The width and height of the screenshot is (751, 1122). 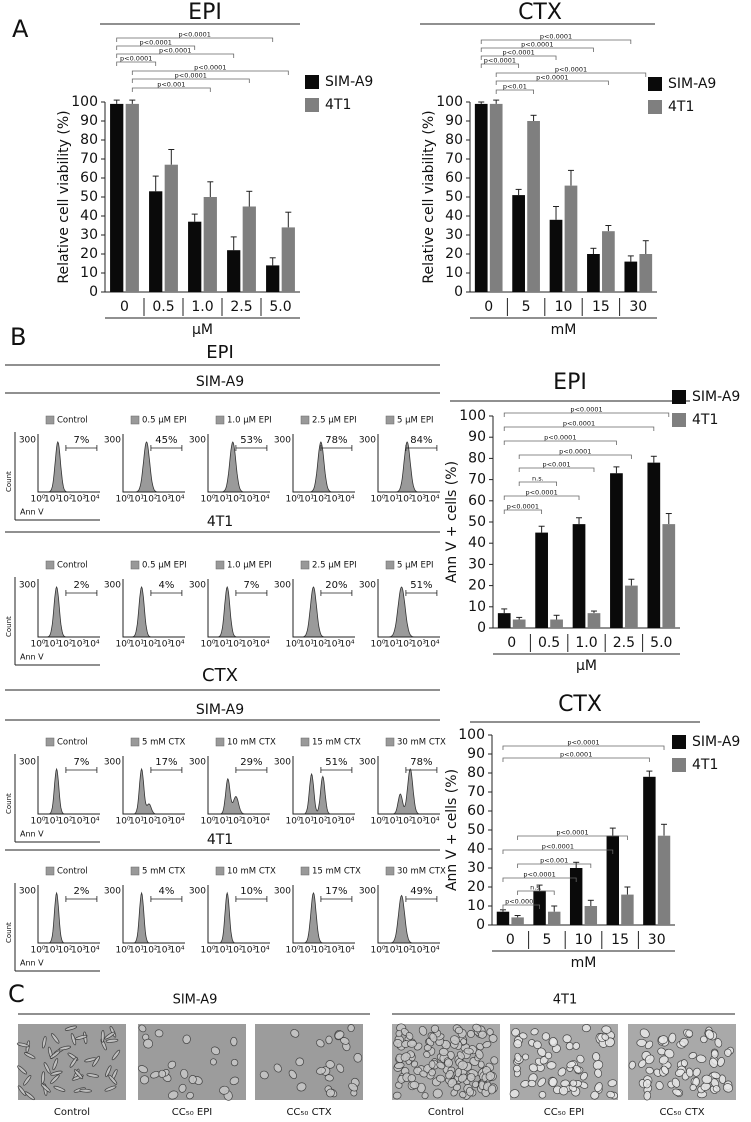 I want to click on y-tick-label: 10, so click(x=89, y=273).